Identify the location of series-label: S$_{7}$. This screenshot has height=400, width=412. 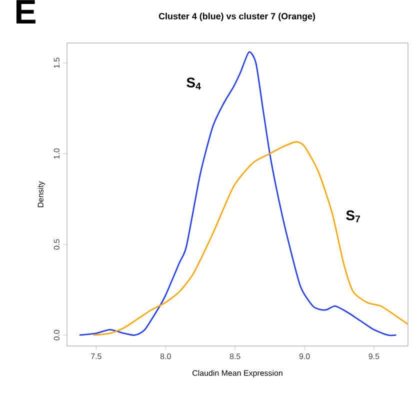
(353, 216).